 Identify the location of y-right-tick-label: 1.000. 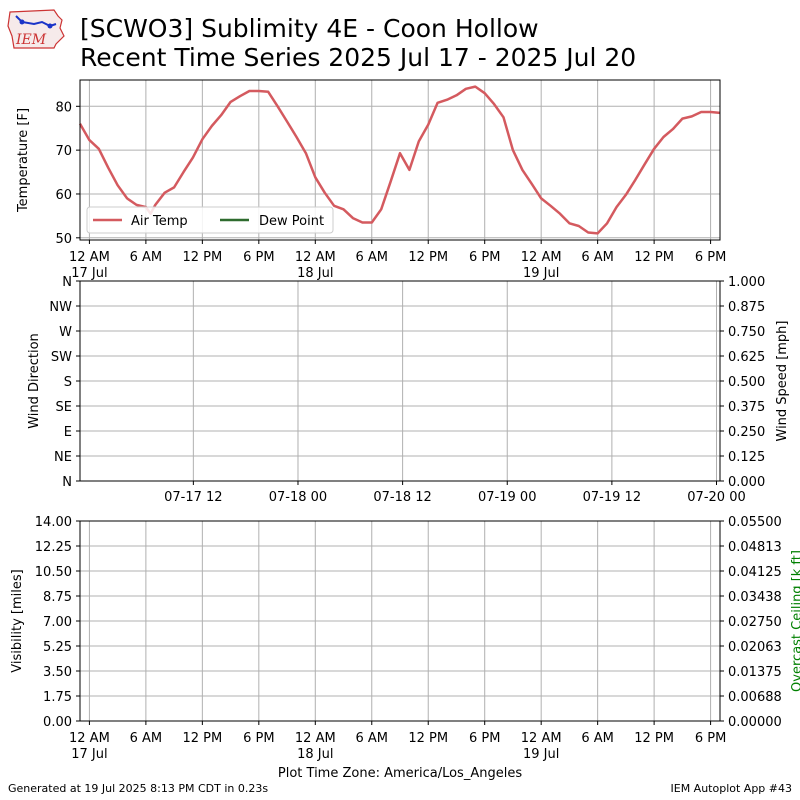
(746, 282).